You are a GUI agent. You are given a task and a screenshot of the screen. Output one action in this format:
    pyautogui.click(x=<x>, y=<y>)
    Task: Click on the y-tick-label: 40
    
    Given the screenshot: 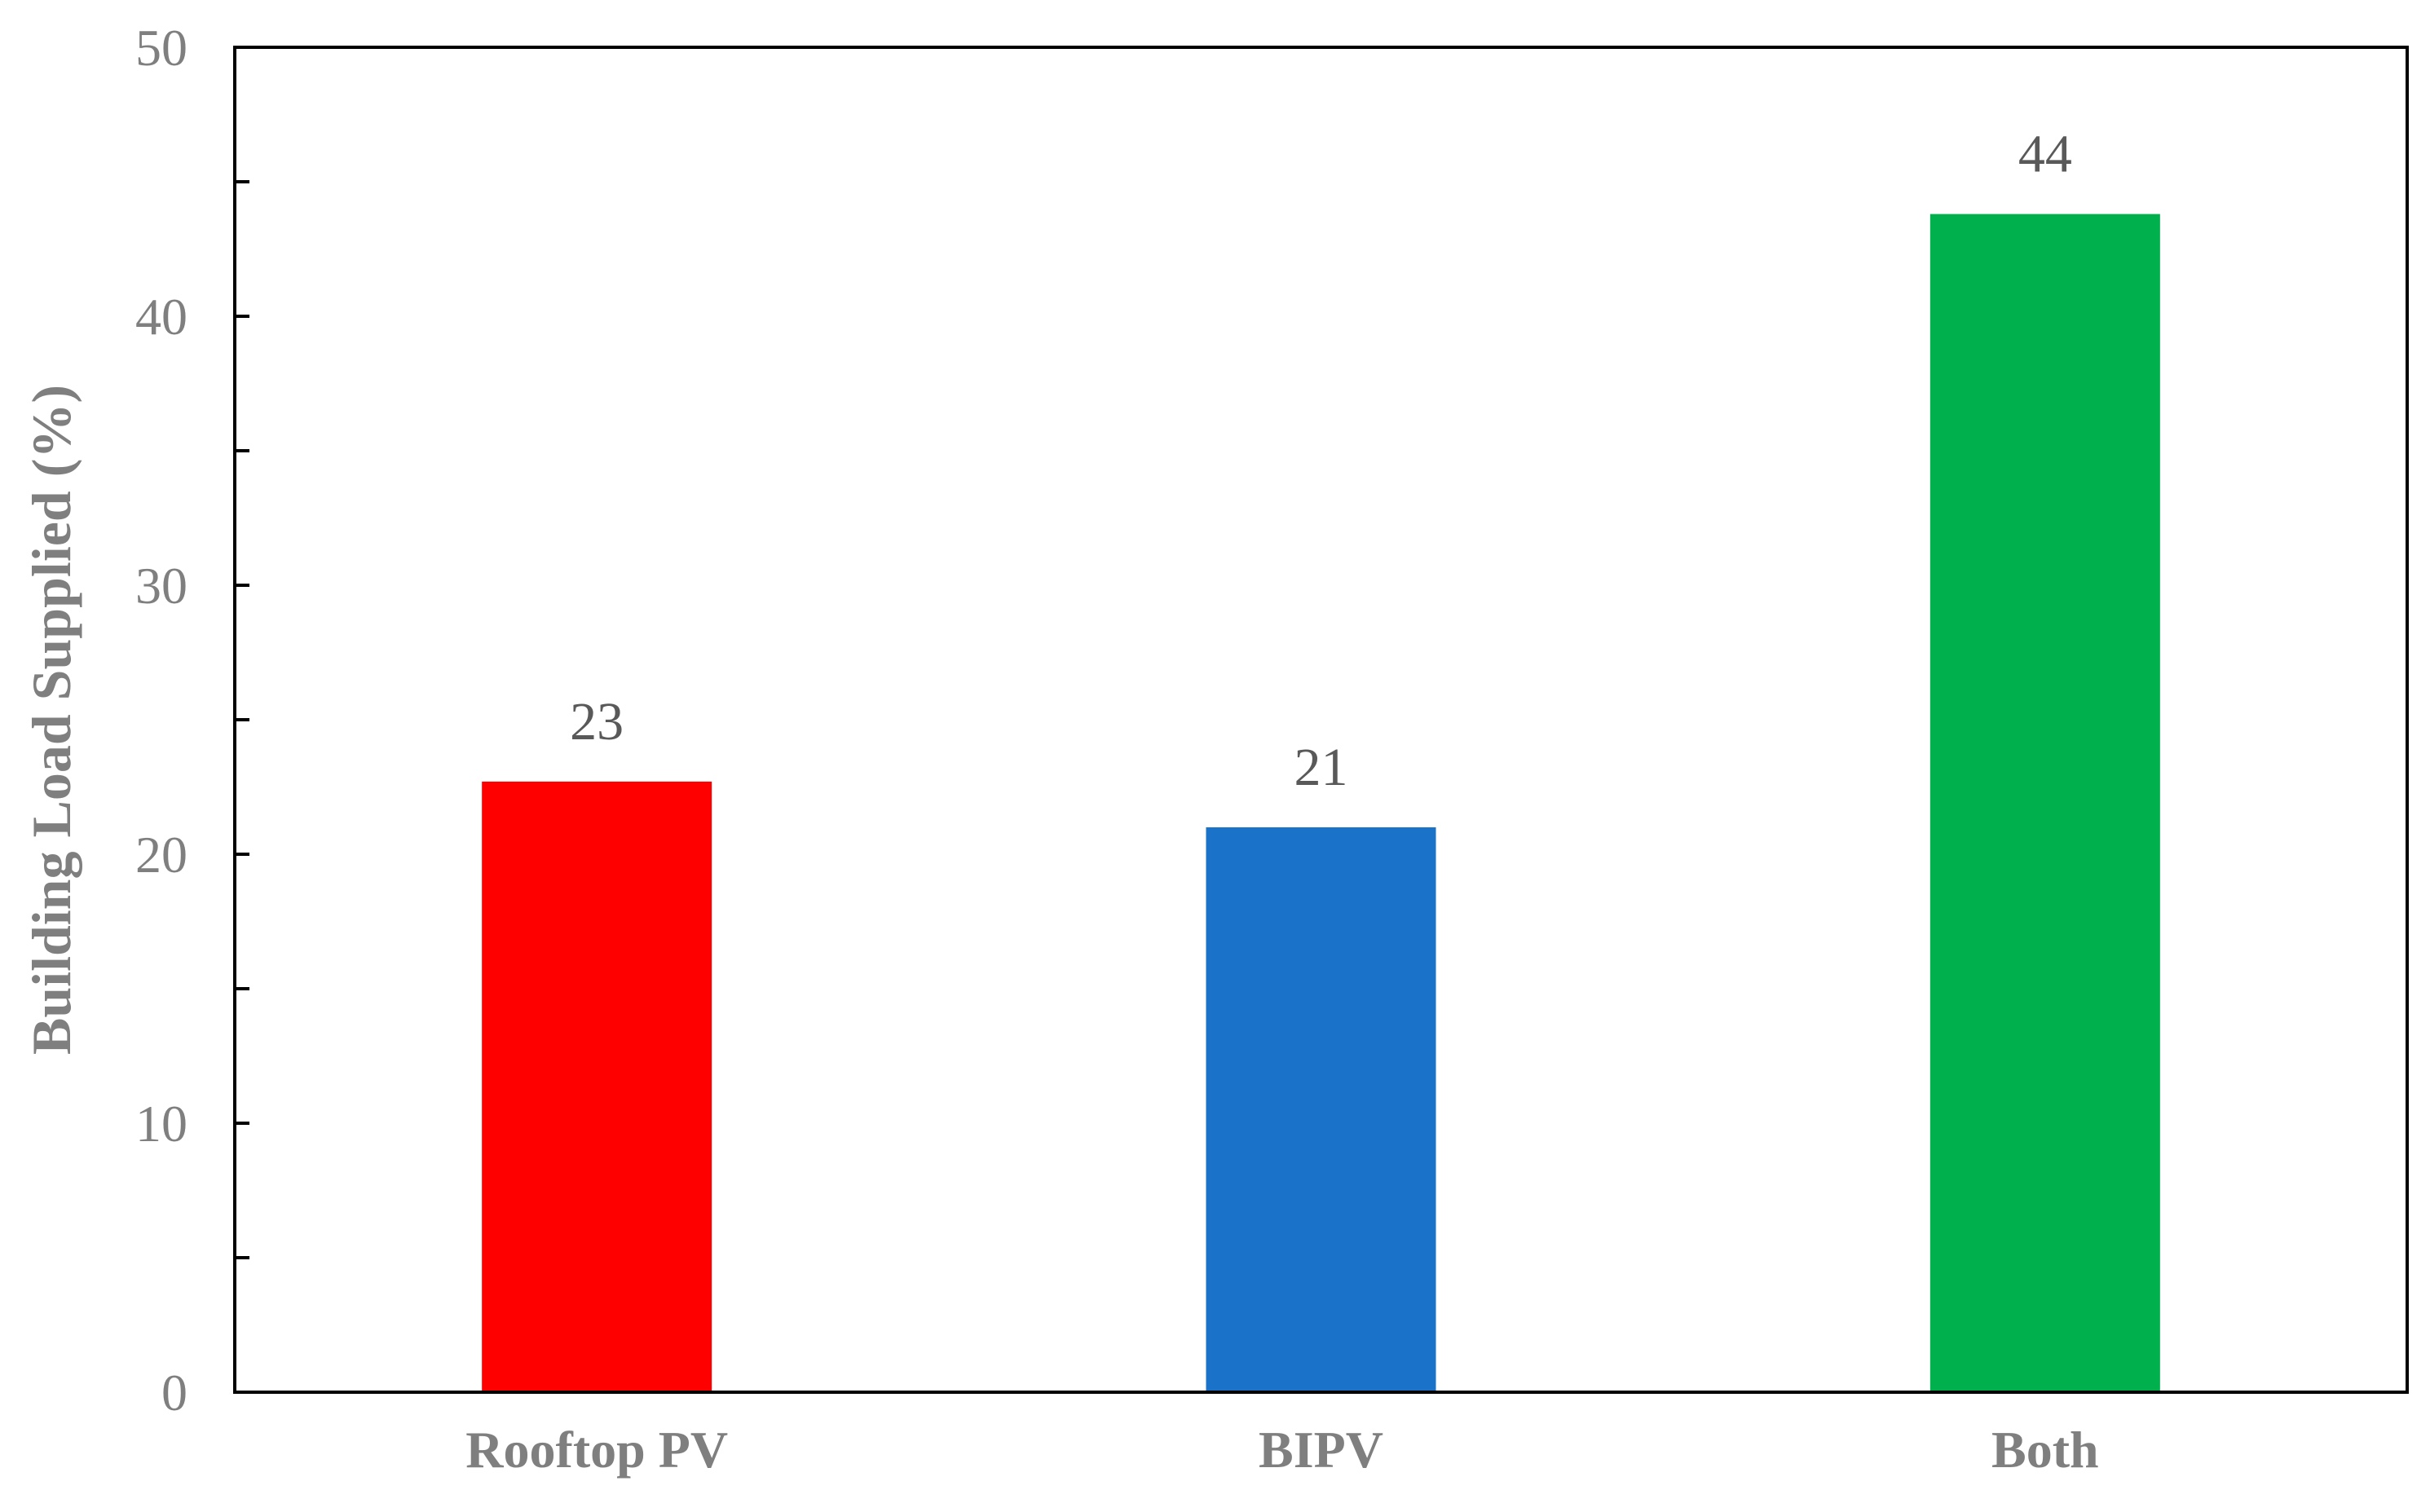 What is the action you would take?
    pyautogui.click(x=161, y=317)
    